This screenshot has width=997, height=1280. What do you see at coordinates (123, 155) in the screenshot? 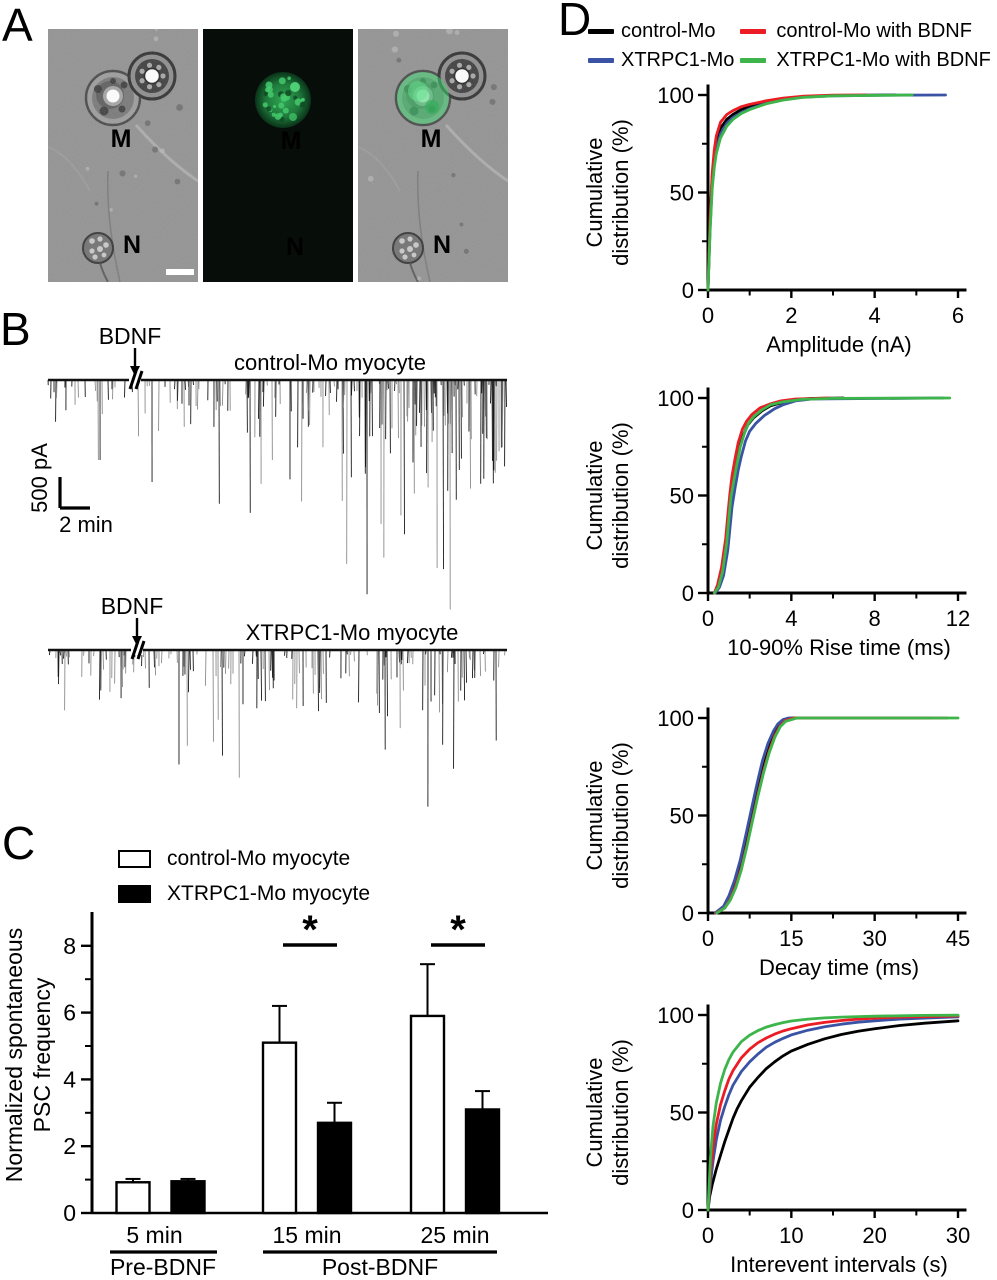
I see `micrograph-brightfield: MN` at bounding box center [123, 155].